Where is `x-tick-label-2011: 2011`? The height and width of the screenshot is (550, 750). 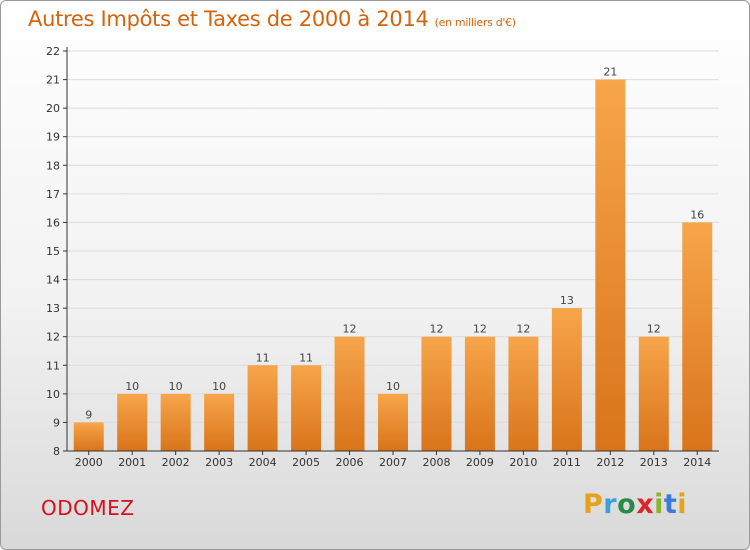
x-tick-label-2011: 2011 is located at coordinates (567, 462).